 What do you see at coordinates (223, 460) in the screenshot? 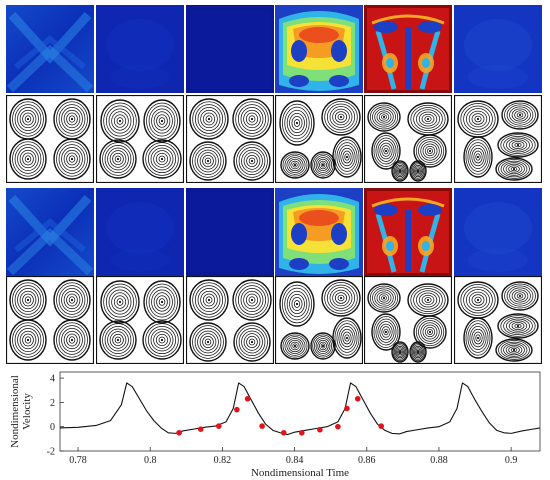
I see `x-tick-label: 0.82` at bounding box center [223, 460].